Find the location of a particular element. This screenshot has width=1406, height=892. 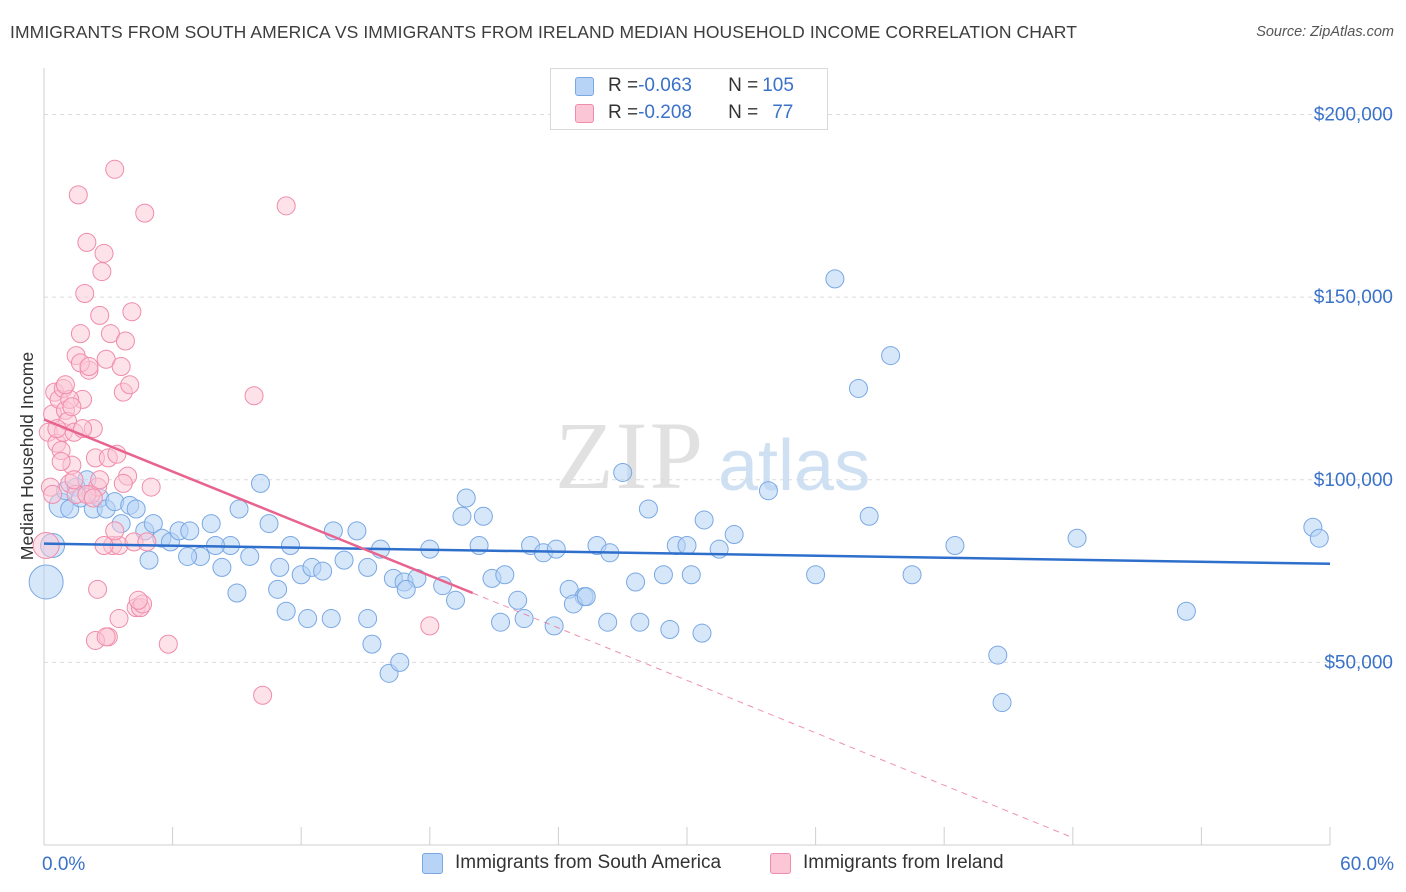

legend-n-label: N = is located at coordinates (743, 85).